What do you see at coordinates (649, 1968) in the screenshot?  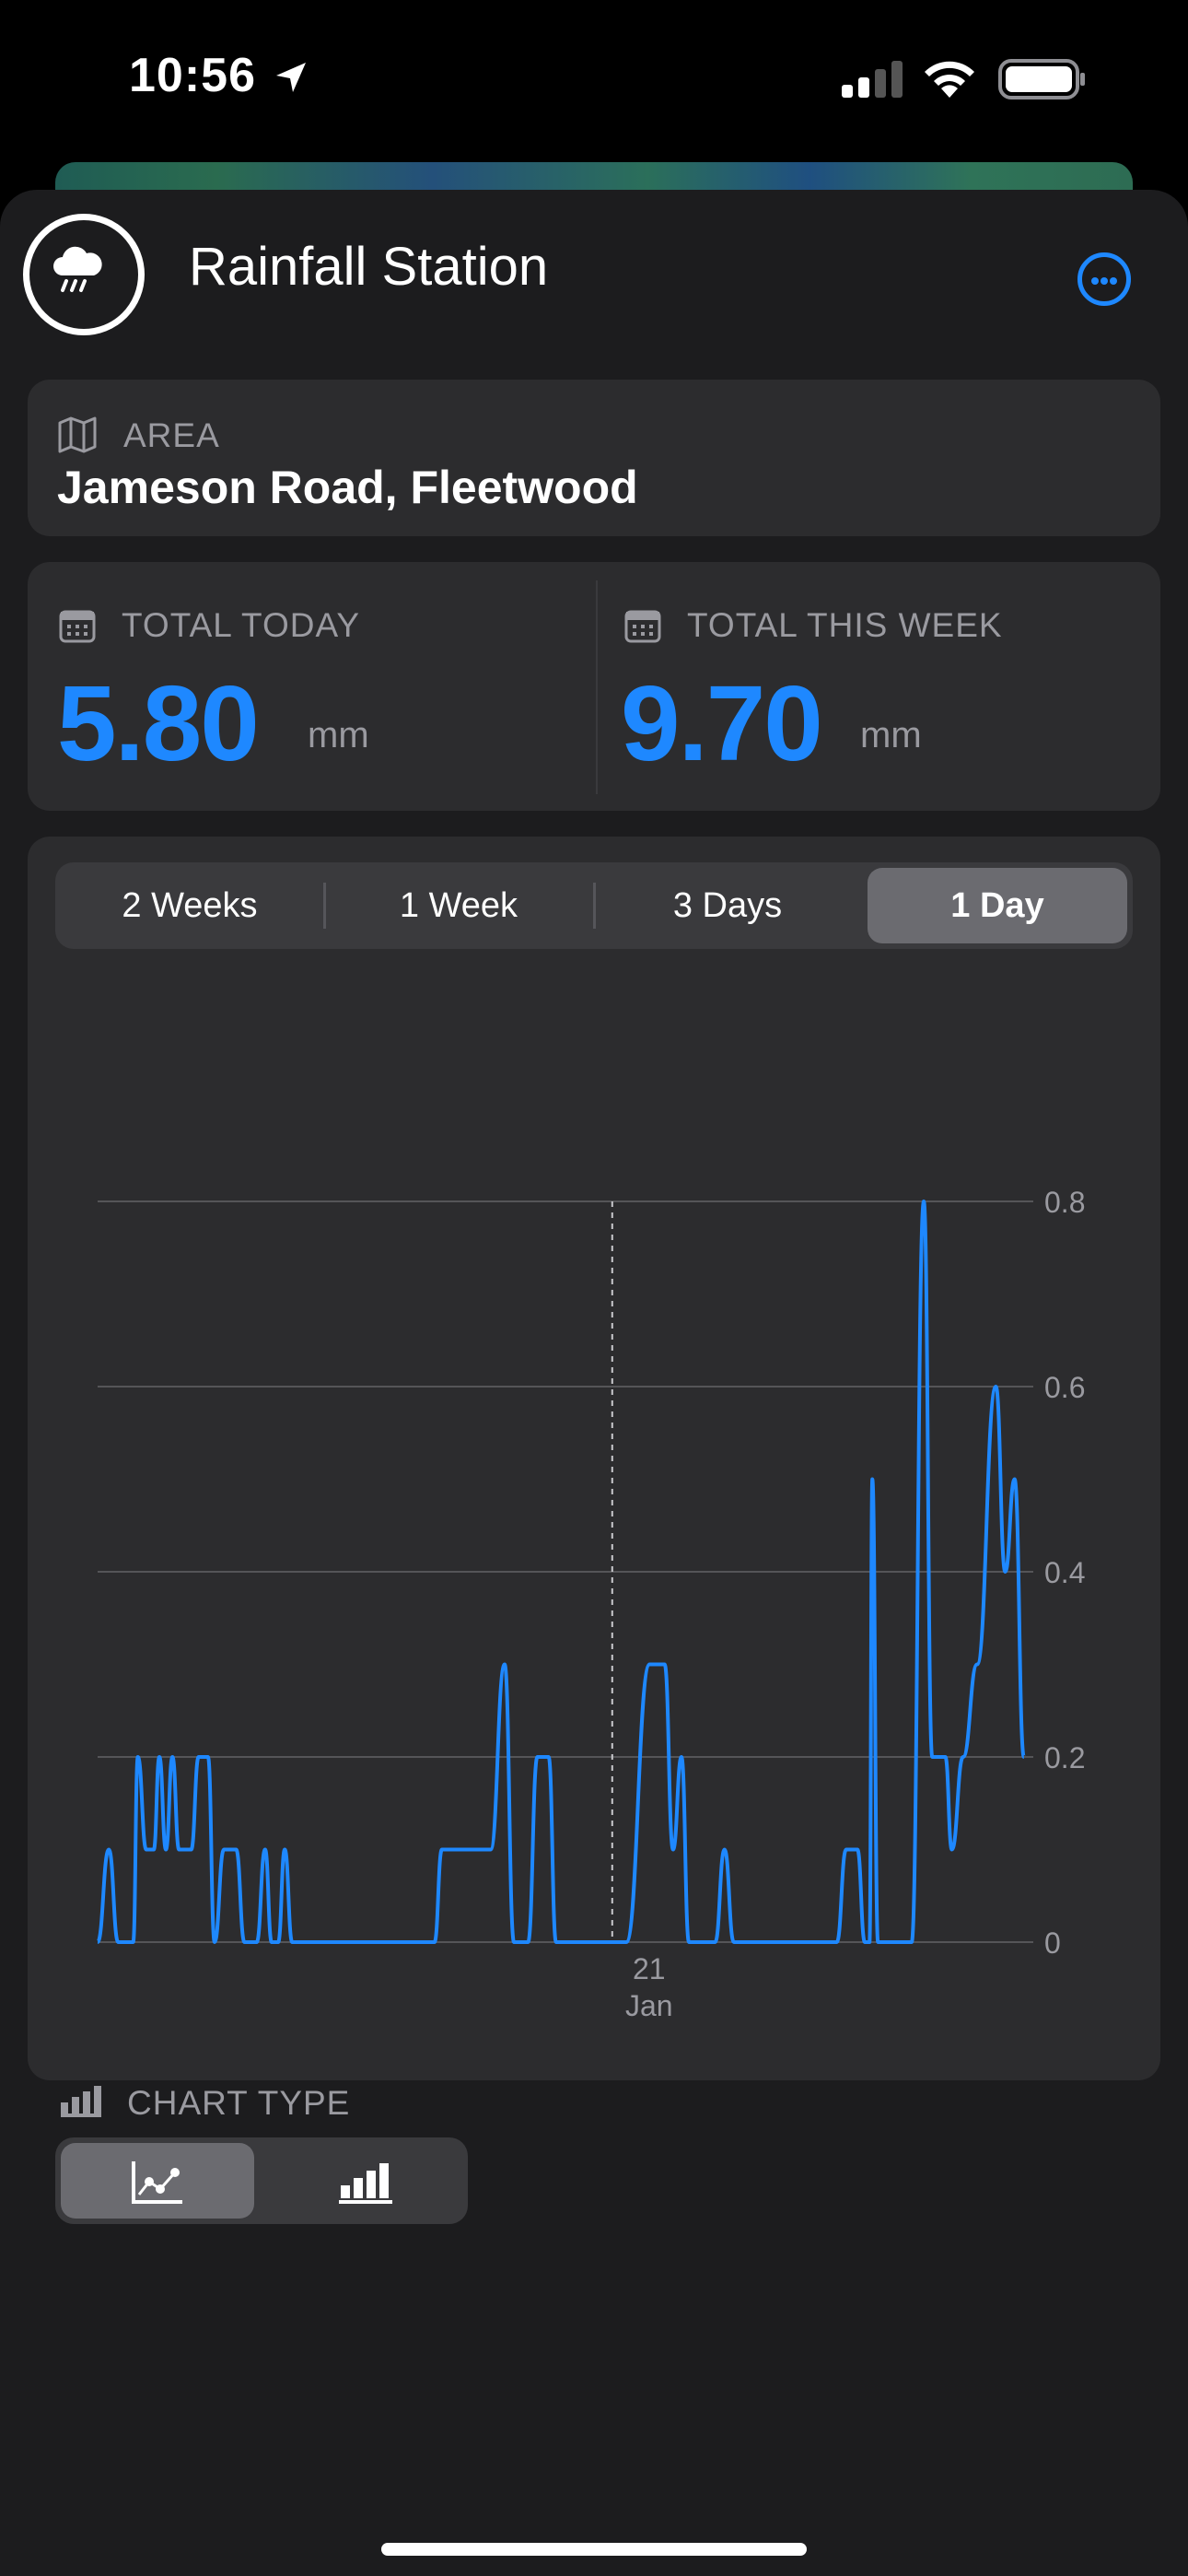 I see `x-tick-day-label: 21` at bounding box center [649, 1968].